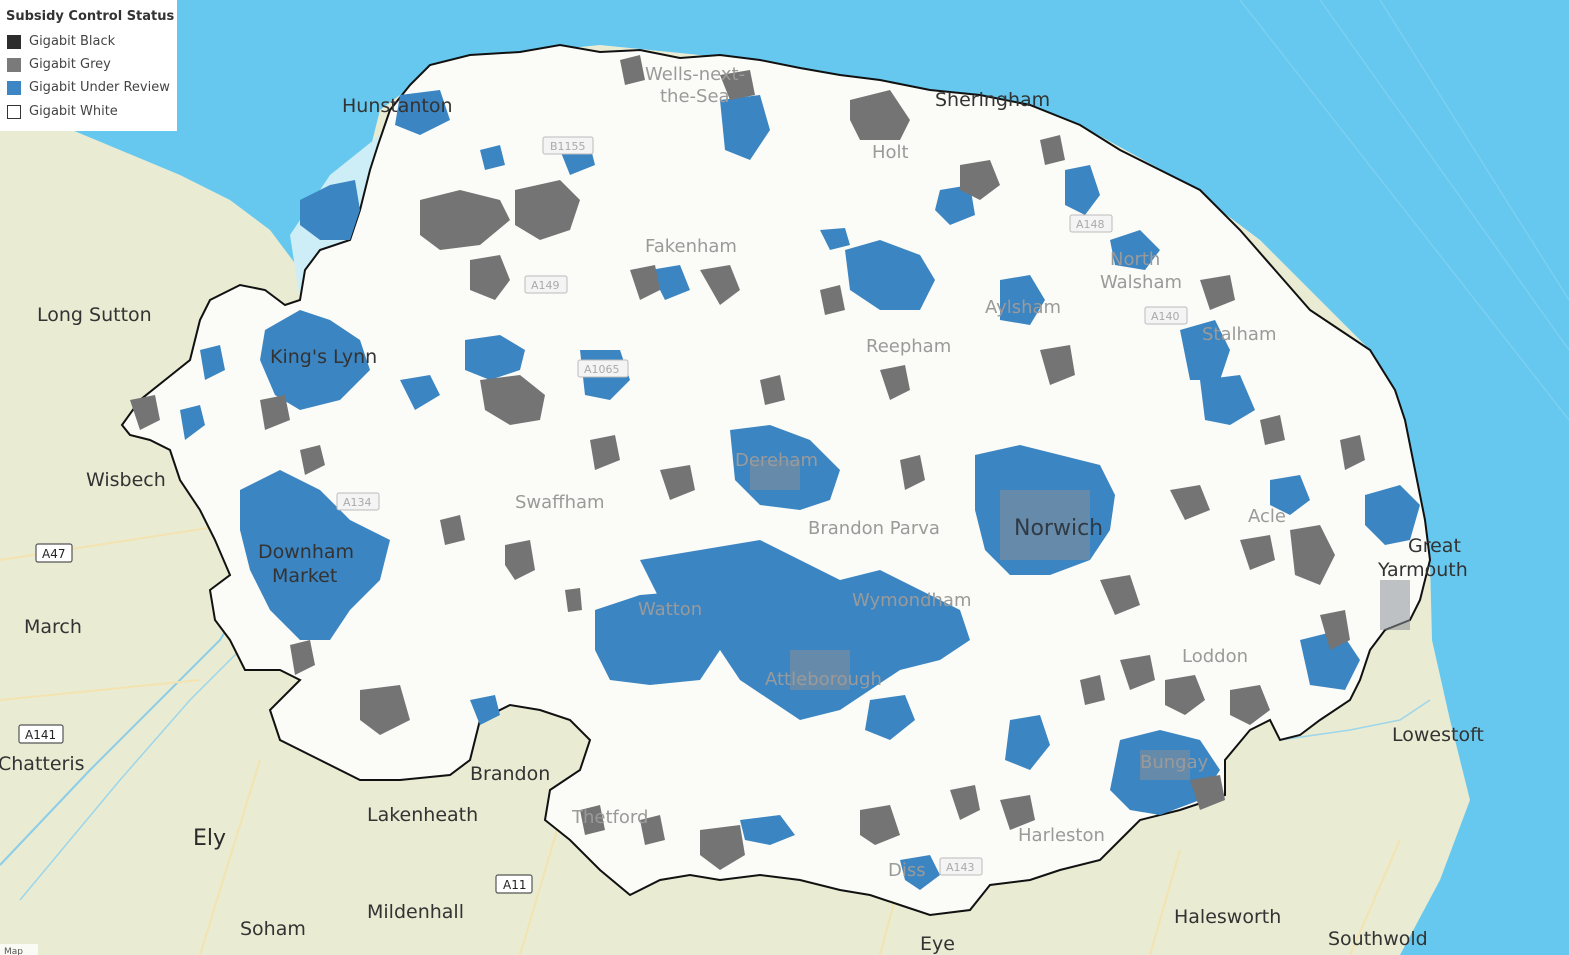 The image size is (1569, 955). What do you see at coordinates (874, 528) in the screenshot?
I see `label-brandon-parva: Brandon Parva` at bounding box center [874, 528].